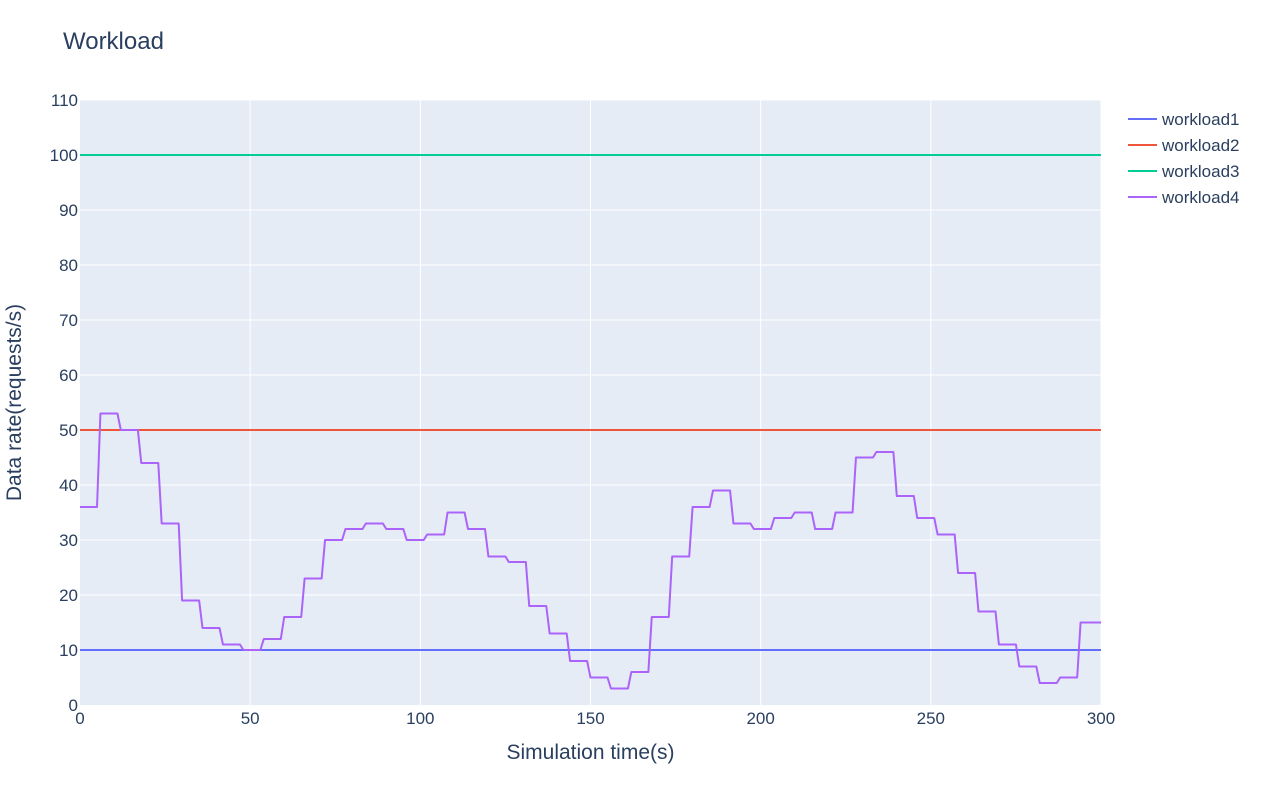 This screenshot has width=1264, height=785. I want to click on x-tick-label: 100, so click(420, 718).